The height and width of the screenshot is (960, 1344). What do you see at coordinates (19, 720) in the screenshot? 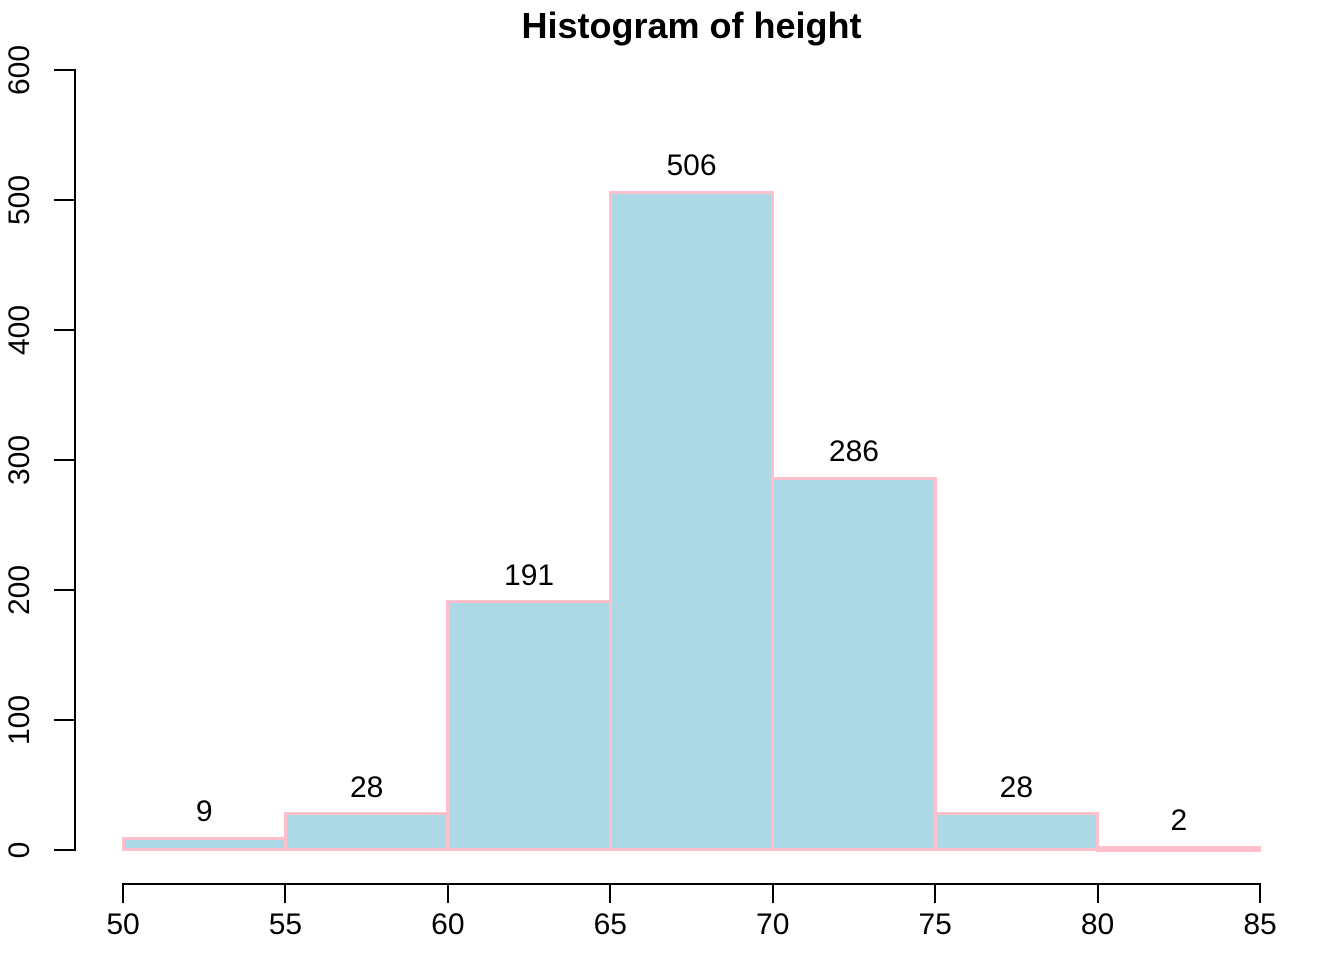
I see `y-tick-label: 100` at bounding box center [19, 720].